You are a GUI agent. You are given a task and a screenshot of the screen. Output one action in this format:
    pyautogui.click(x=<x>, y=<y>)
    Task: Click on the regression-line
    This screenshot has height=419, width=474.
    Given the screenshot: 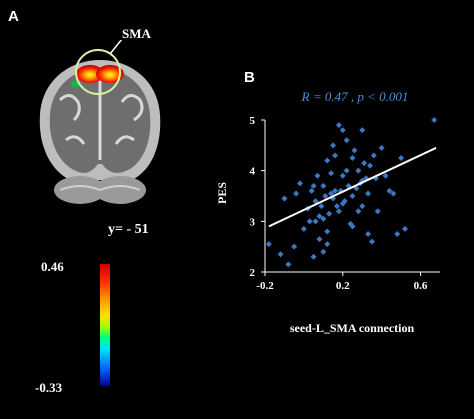 What is the action you would take?
    pyautogui.click(x=352, y=187)
    